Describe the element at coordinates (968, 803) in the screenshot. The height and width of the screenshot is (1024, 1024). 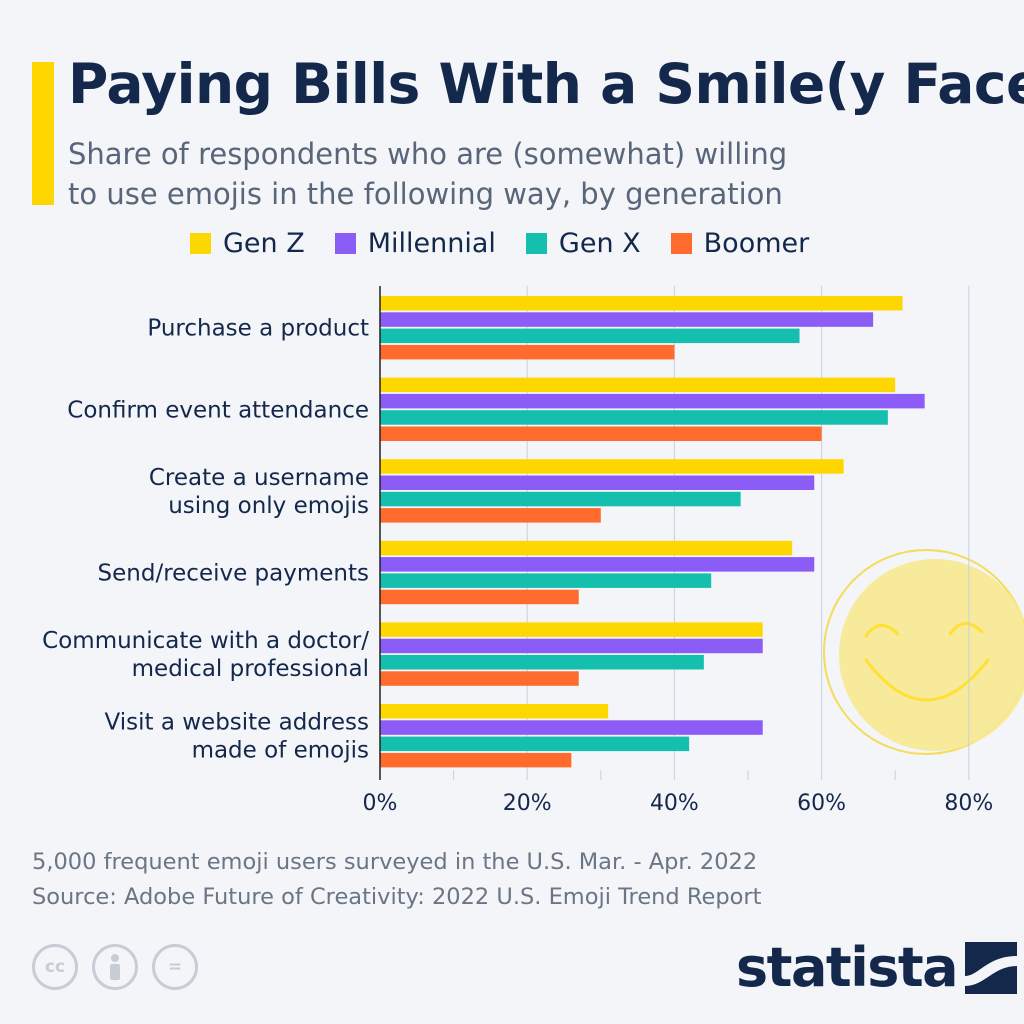
I see `x-tick-label: 80%` at that location.